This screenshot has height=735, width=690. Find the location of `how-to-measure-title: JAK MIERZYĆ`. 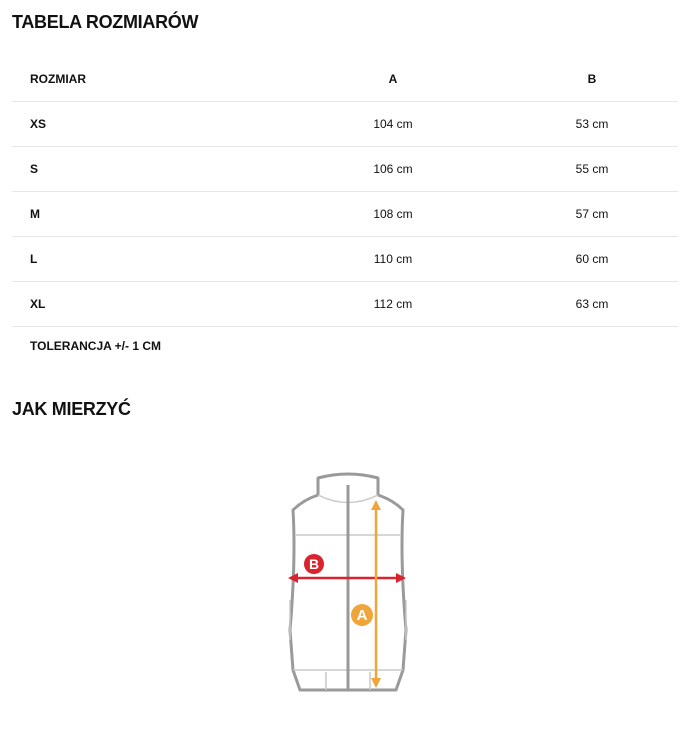

how-to-measure-title: JAK MIERZYĆ is located at coordinates (71, 409).